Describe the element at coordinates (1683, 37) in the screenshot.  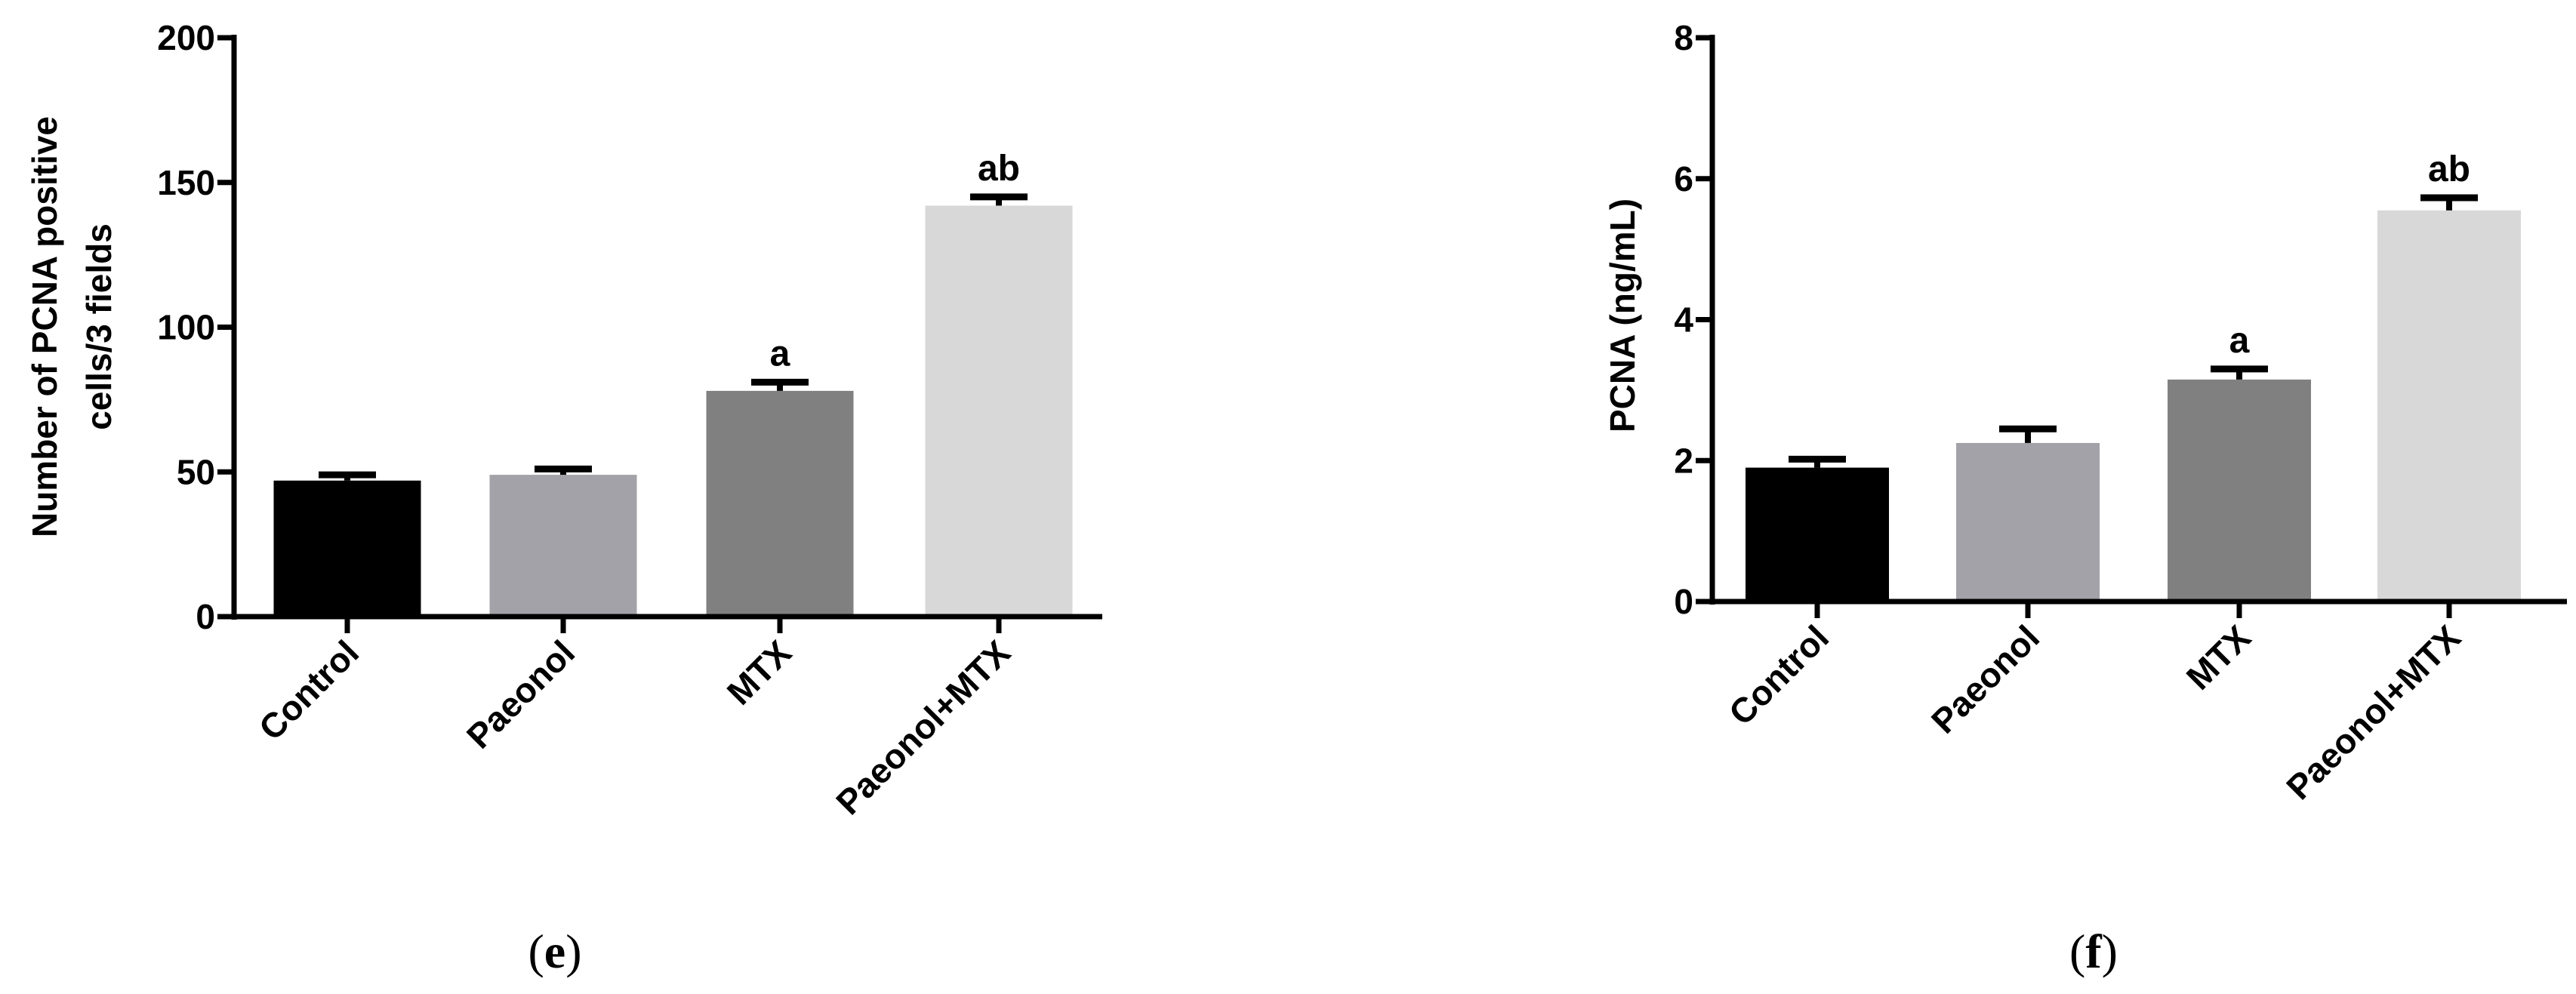
I see `y-tick-label: 8` at that location.